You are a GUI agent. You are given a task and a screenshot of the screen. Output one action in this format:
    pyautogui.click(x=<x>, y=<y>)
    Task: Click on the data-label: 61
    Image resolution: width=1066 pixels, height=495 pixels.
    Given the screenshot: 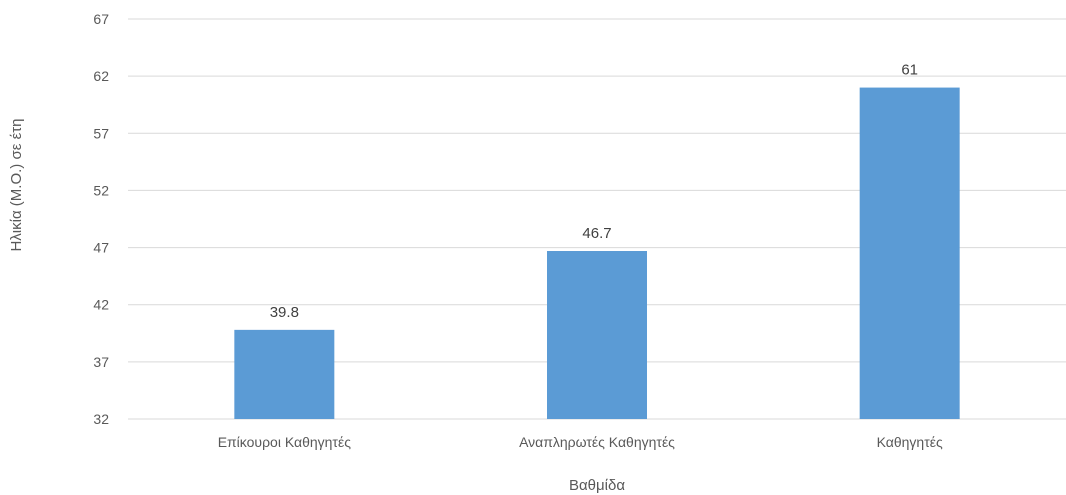 What is the action you would take?
    pyautogui.click(x=909, y=70)
    